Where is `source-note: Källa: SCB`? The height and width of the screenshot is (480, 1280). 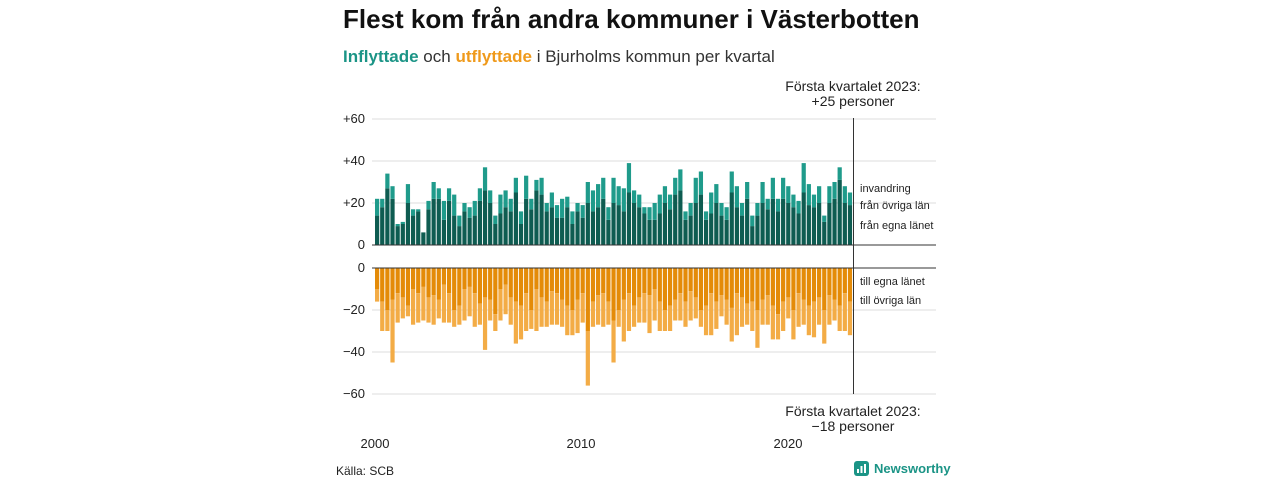
source-note: Källa: SCB is located at coordinates (365, 471).